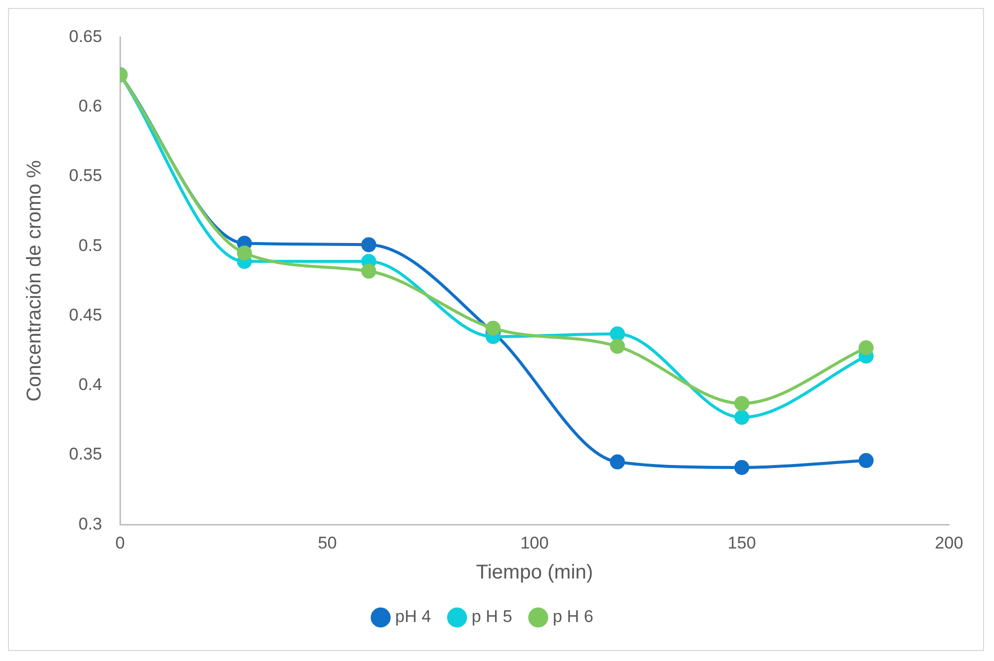 The width and height of the screenshot is (994, 661). What do you see at coordinates (492, 616) in the screenshot?
I see `legend-label: p H 5` at bounding box center [492, 616].